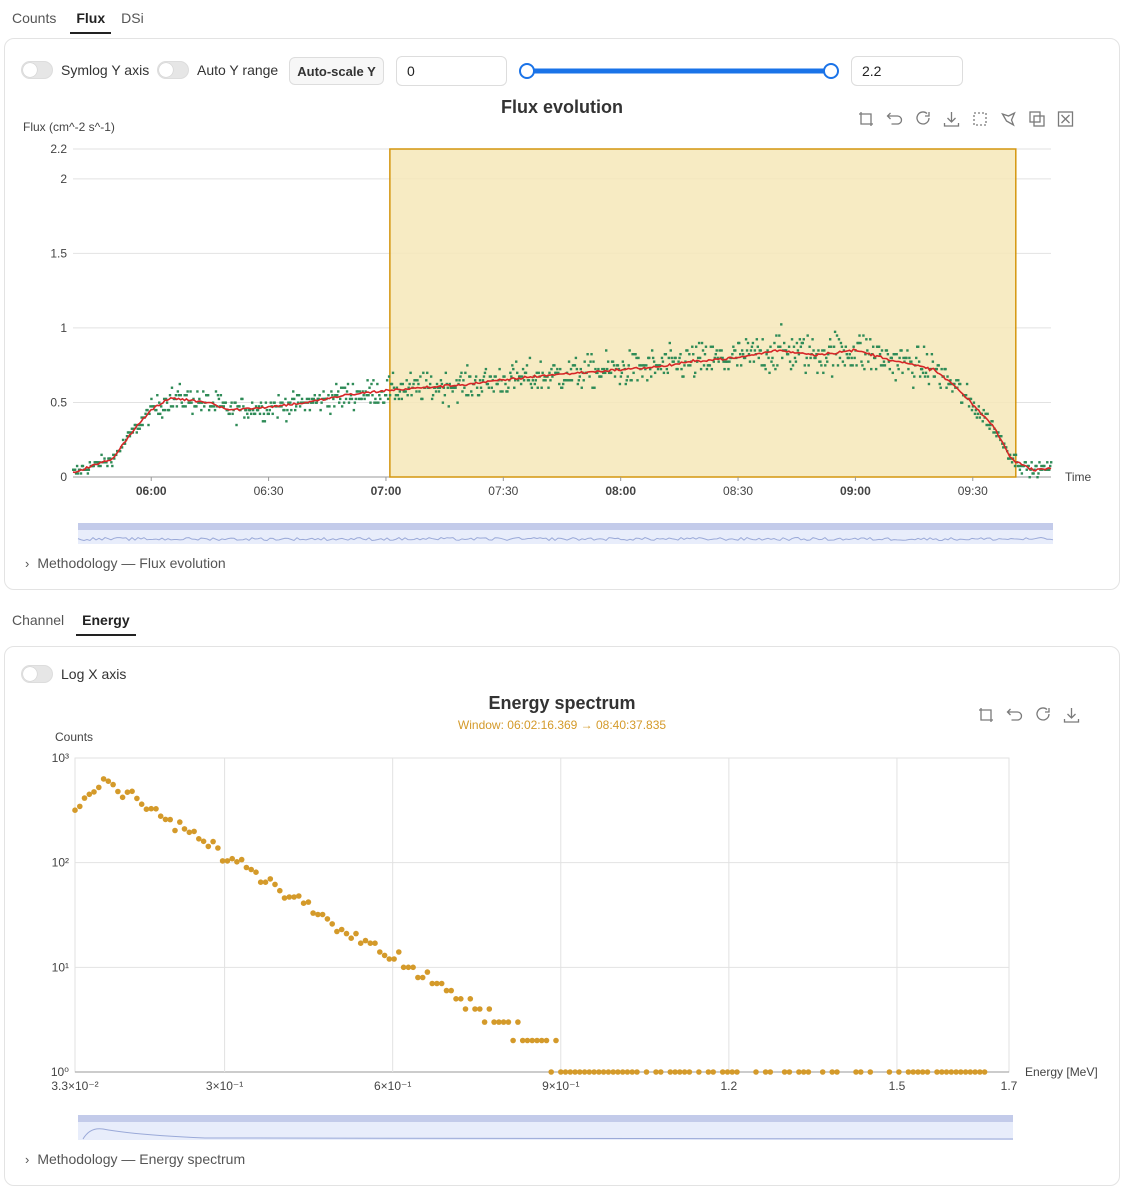 The height and width of the screenshot is (1189, 1124). I want to click on navigator-handle-bar, so click(565, 526).